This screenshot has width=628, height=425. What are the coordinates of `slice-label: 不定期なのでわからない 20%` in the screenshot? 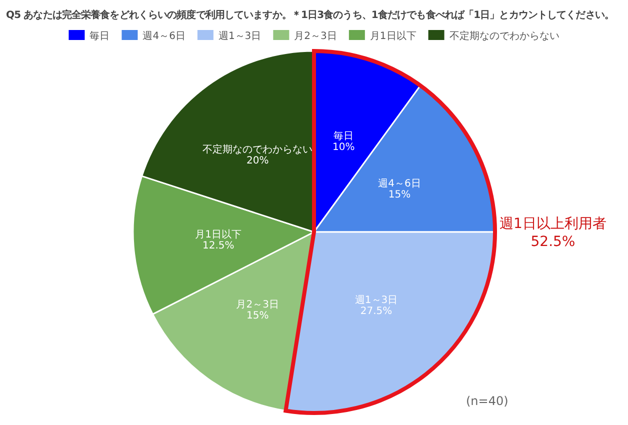 It's located at (257, 155).